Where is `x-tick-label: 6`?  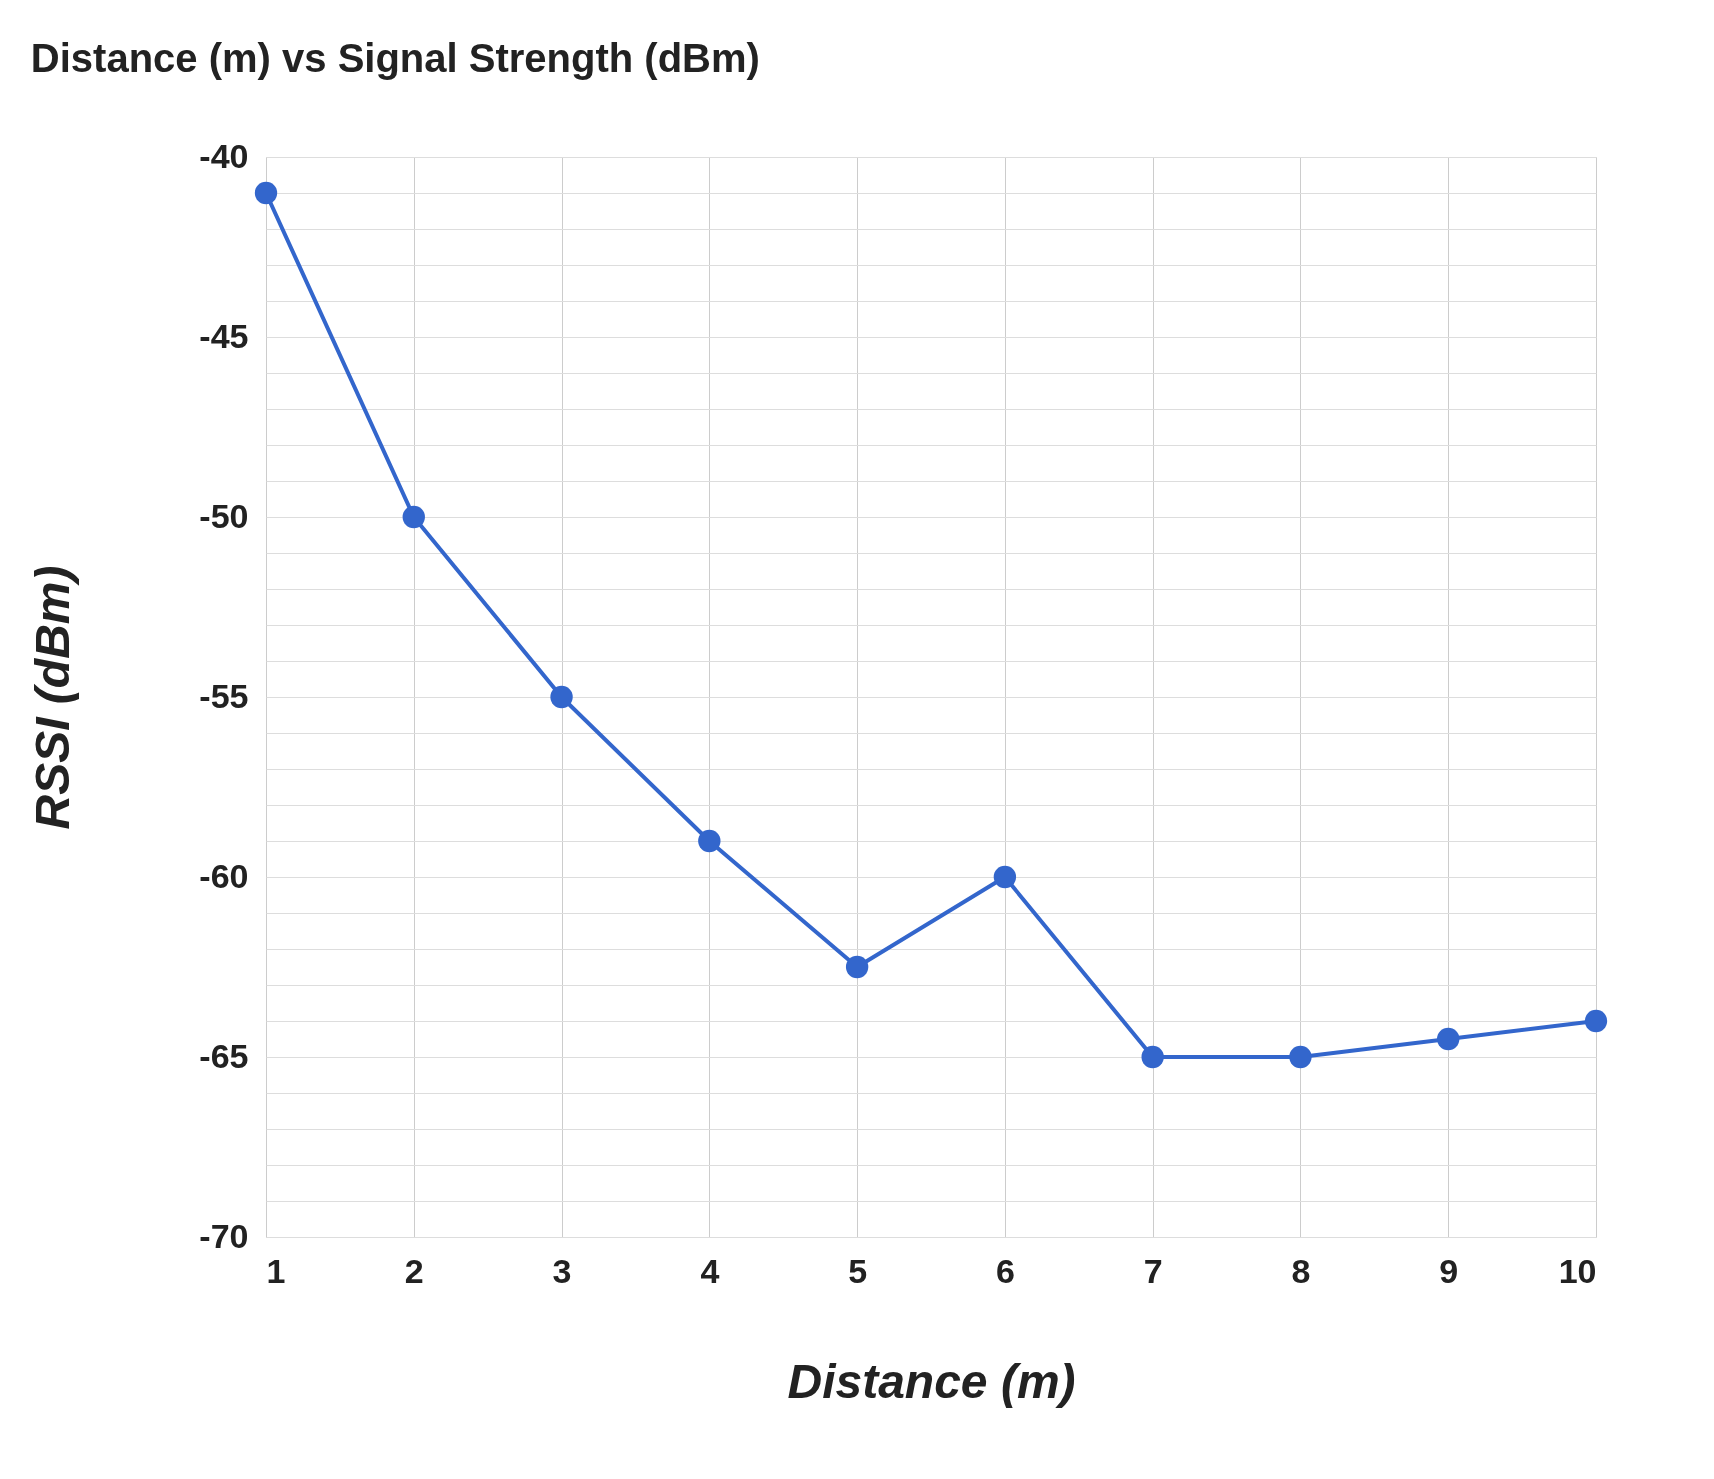 x-tick-label: 6 is located at coordinates (1005, 1270).